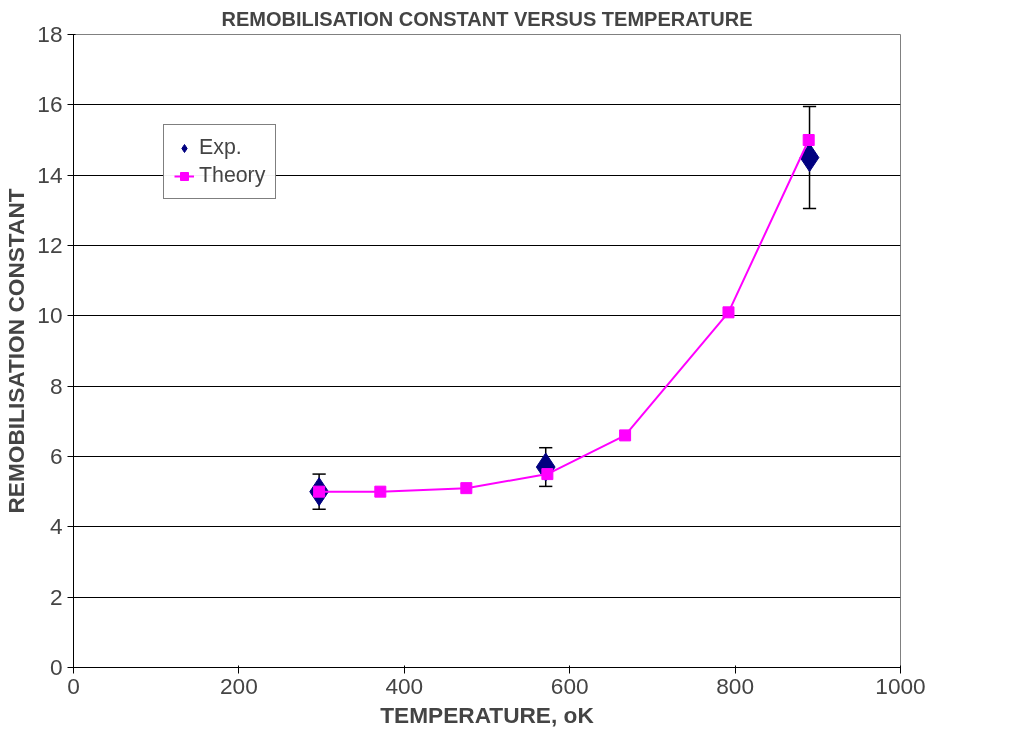  I want to click on legend-label: Theory, so click(232, 175).